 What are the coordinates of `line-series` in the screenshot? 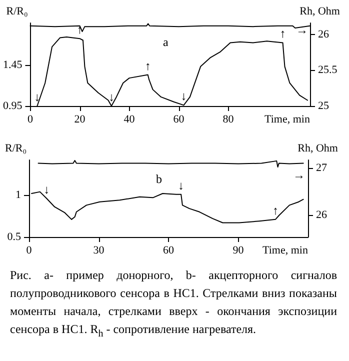 It's located at (171, 164).